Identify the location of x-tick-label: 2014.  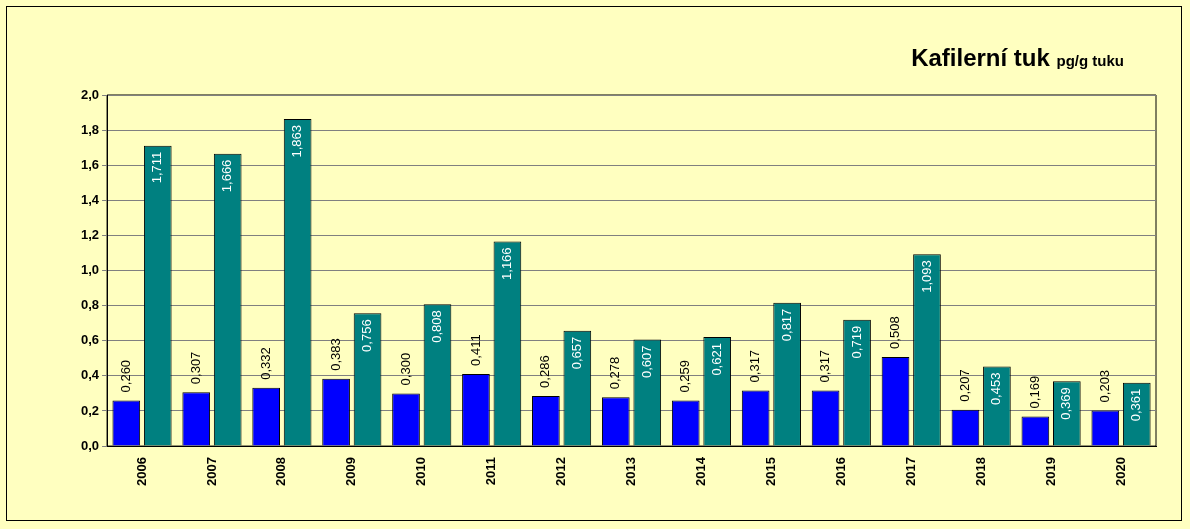
(701, 471).